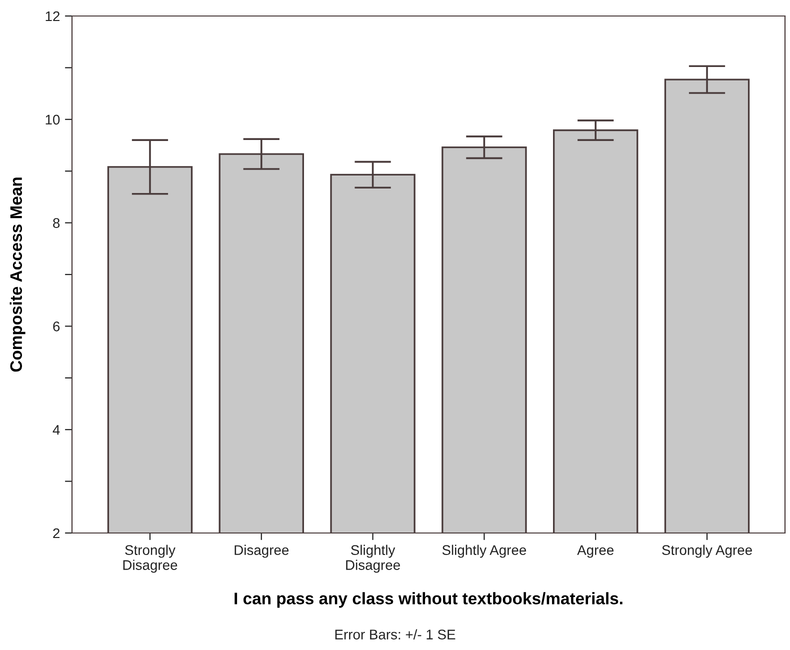  What do you see at coordinates (373, 558) in the screenshot?
I see `x-tick-label: Slightly Disagree` at bounding box center [373, 558].